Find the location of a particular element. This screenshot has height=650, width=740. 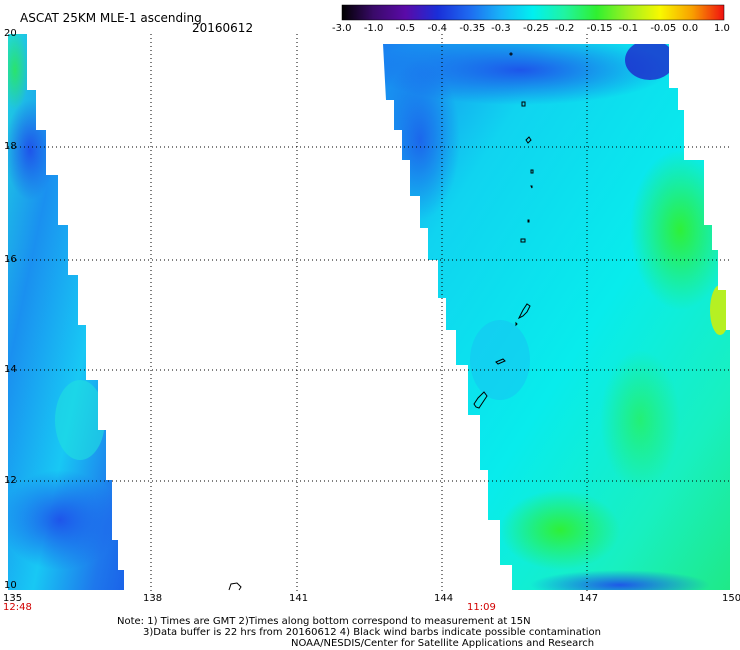

colorbar-tick-label: -0.35 is located at coordinates (472, 28).